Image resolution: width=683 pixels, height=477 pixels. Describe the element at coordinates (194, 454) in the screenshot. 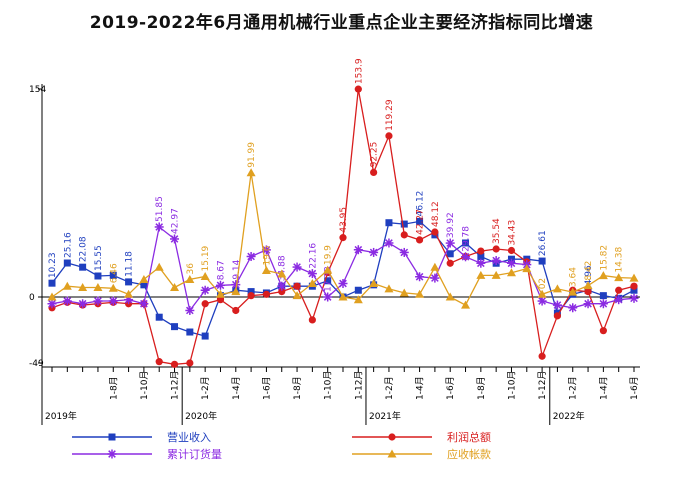

I see `legend-orders-label: 累计订货量` at that location.